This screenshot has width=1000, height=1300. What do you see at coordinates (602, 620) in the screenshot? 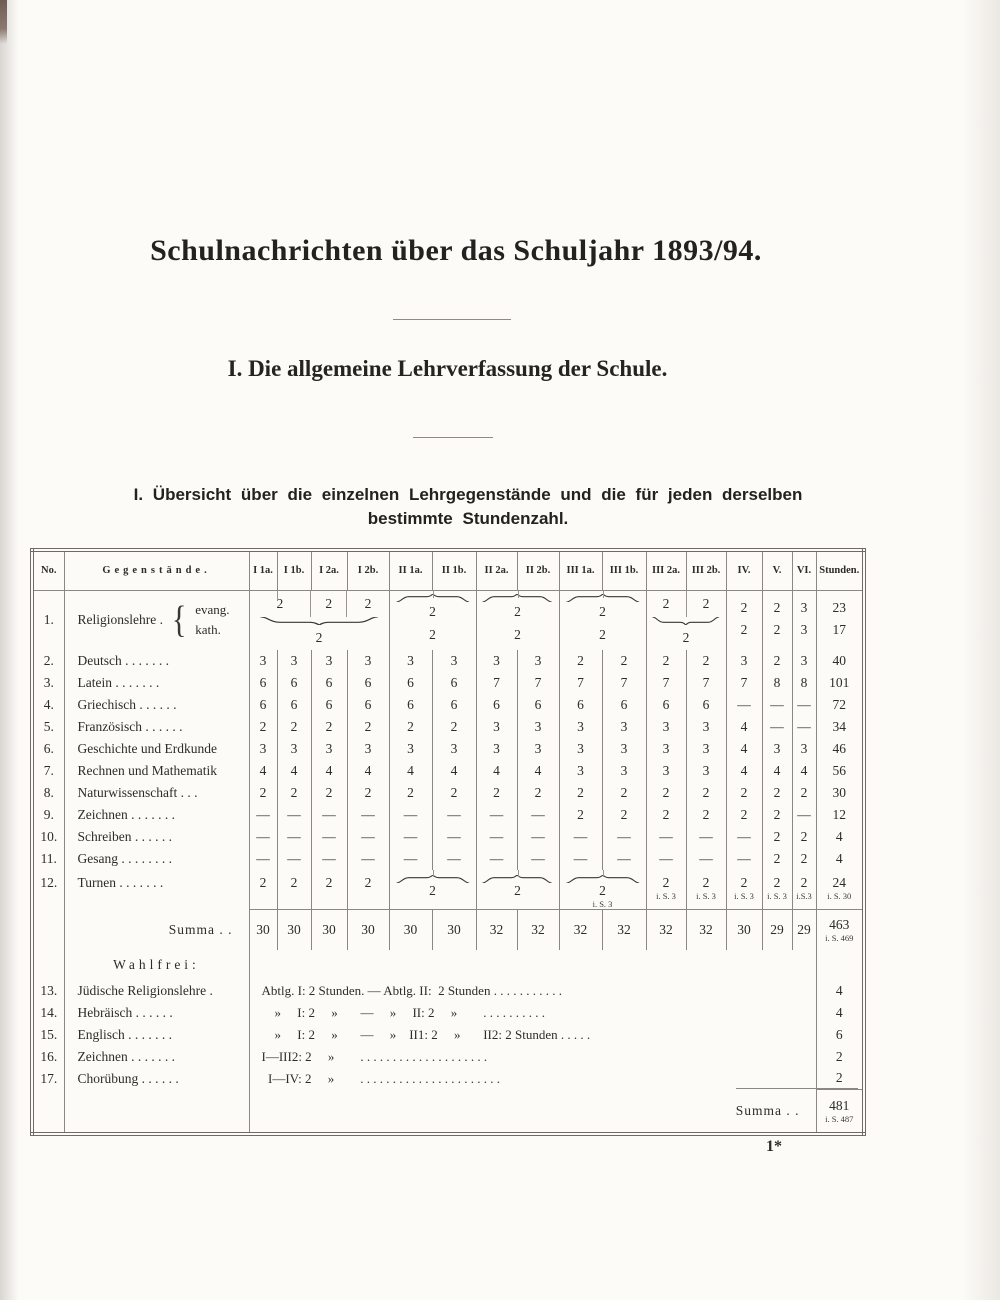
I see `value-group-III1: 2 2` at bounding box center [602, 620].